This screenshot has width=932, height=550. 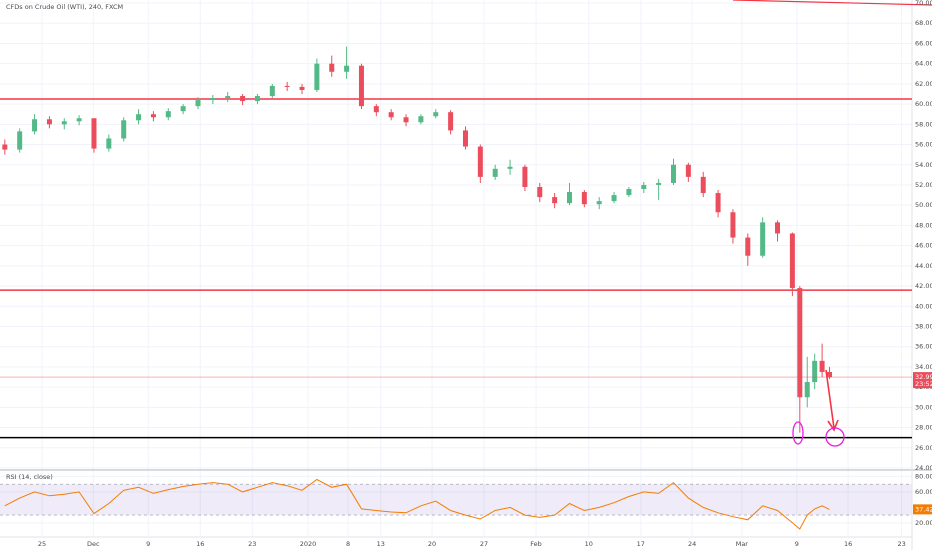 What do you see at coordinates (923, 306) in the screenshot?
I see `y-tick-label: 40.00` at bounding box center [923, 306].